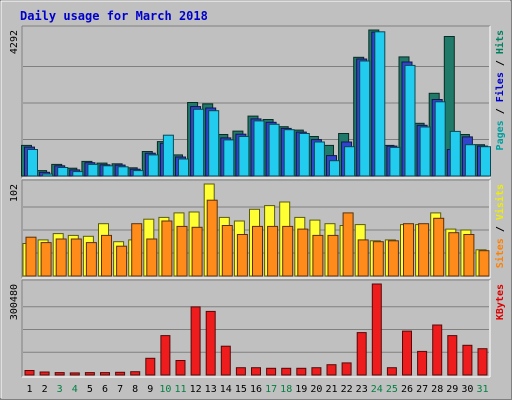  What do you see at coordinates (241, 389) in the screenshot?
I see `x-tick-label: 15` at bounding box center [241, 389].